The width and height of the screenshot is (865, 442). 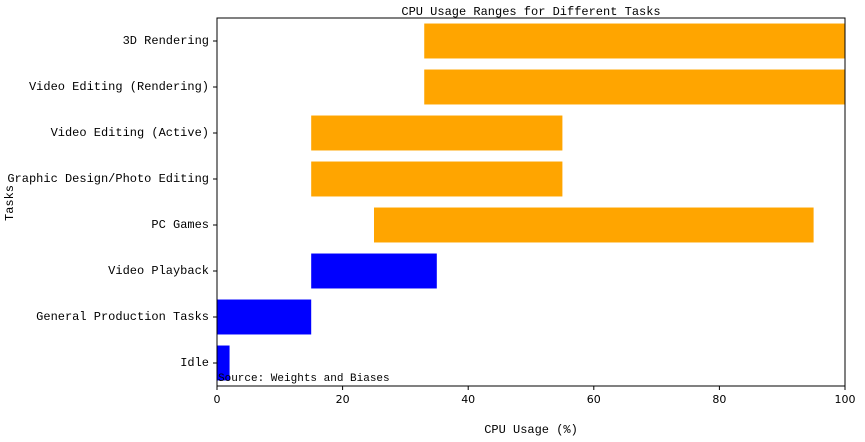 I want to click on y-tick-label: Video Editing (Active), so click(x=130, y=133).